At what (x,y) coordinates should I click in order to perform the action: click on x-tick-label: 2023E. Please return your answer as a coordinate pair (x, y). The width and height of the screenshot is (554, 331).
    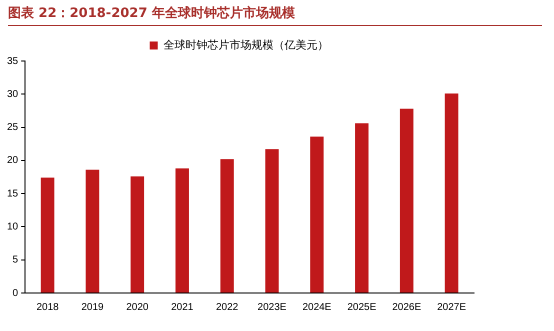
    Looking at the image, I should click on (272, 307).